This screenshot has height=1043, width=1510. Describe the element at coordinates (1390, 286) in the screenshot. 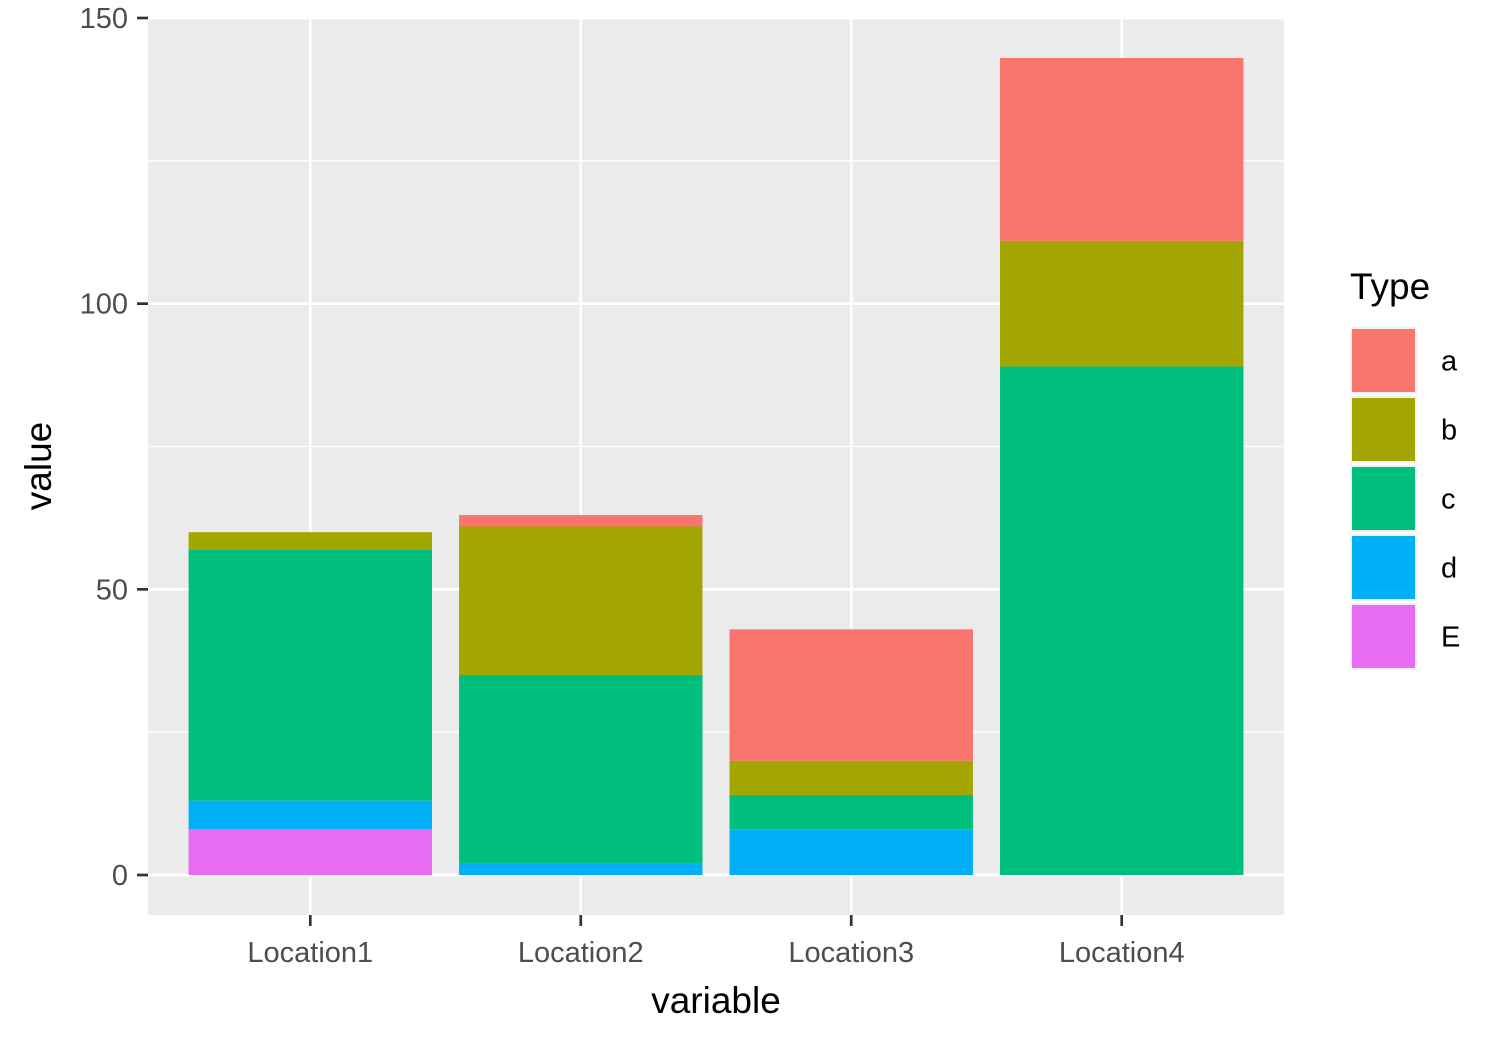

I see `legend-title: Type` at that location.